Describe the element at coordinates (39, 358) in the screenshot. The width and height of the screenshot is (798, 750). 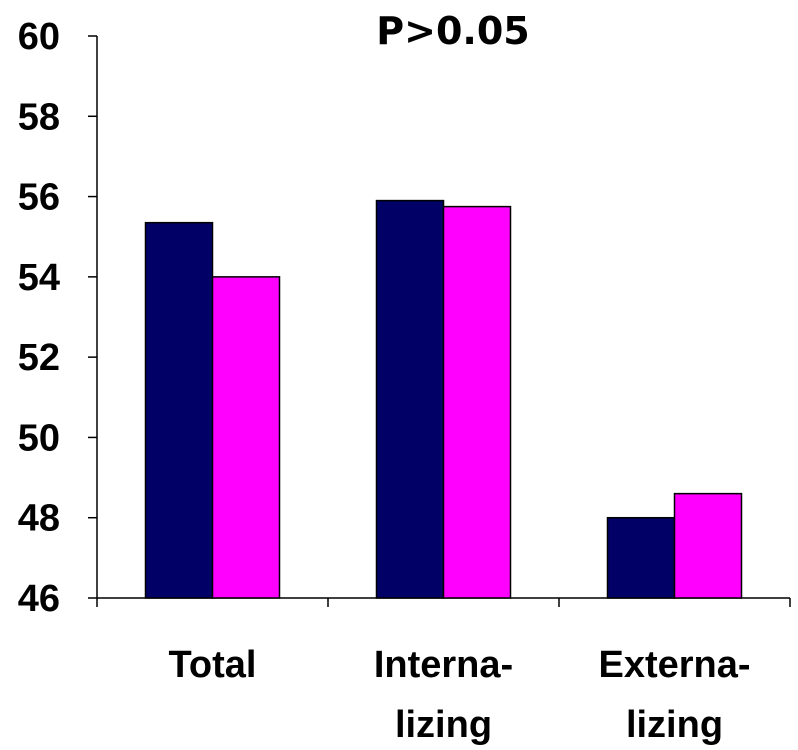
I see `y-tick-label: 52` at that location.